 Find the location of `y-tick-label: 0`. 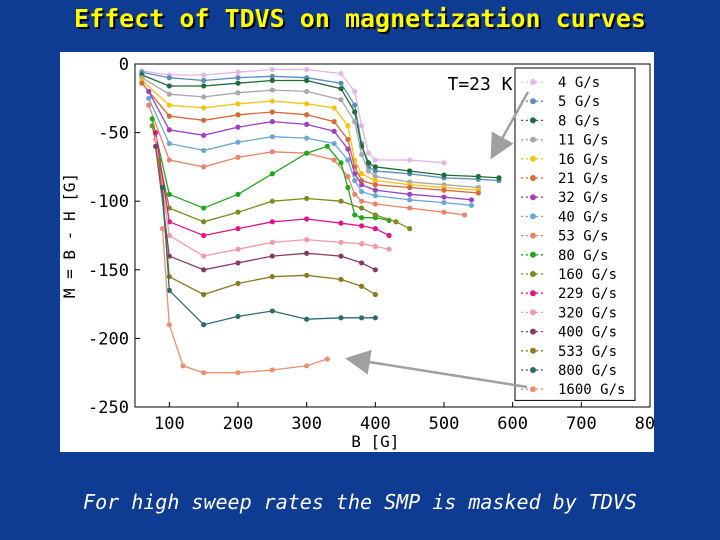

y-tick-label: 0 is located at coordinates (124, 65).